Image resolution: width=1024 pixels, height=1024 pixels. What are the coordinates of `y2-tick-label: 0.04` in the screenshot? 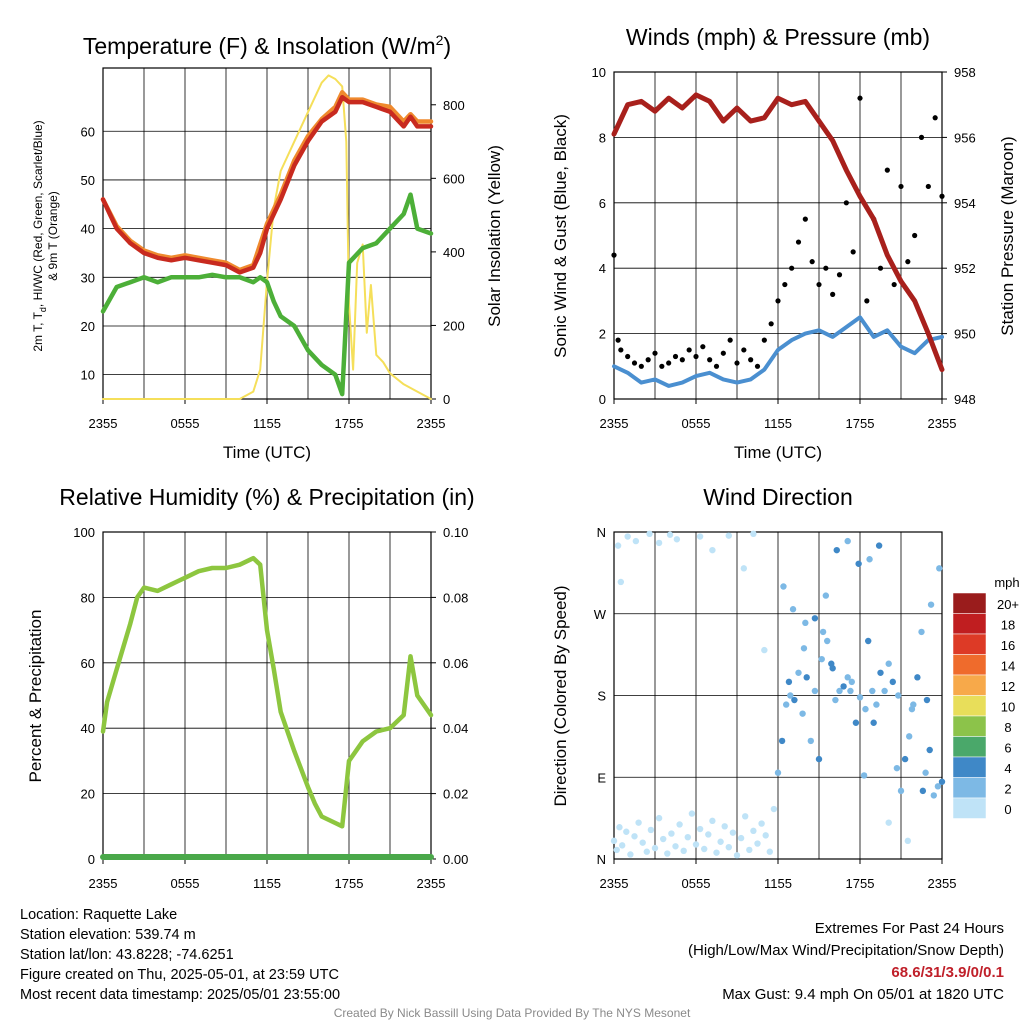 It's located at (455, 728).